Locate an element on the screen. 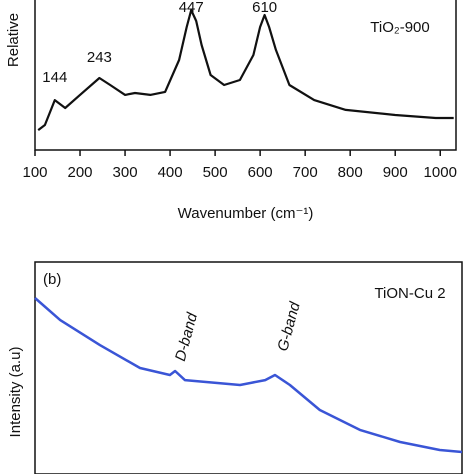 The image size is (474, 474). x-tick-label: 800 is located at coordinates (350, 172).